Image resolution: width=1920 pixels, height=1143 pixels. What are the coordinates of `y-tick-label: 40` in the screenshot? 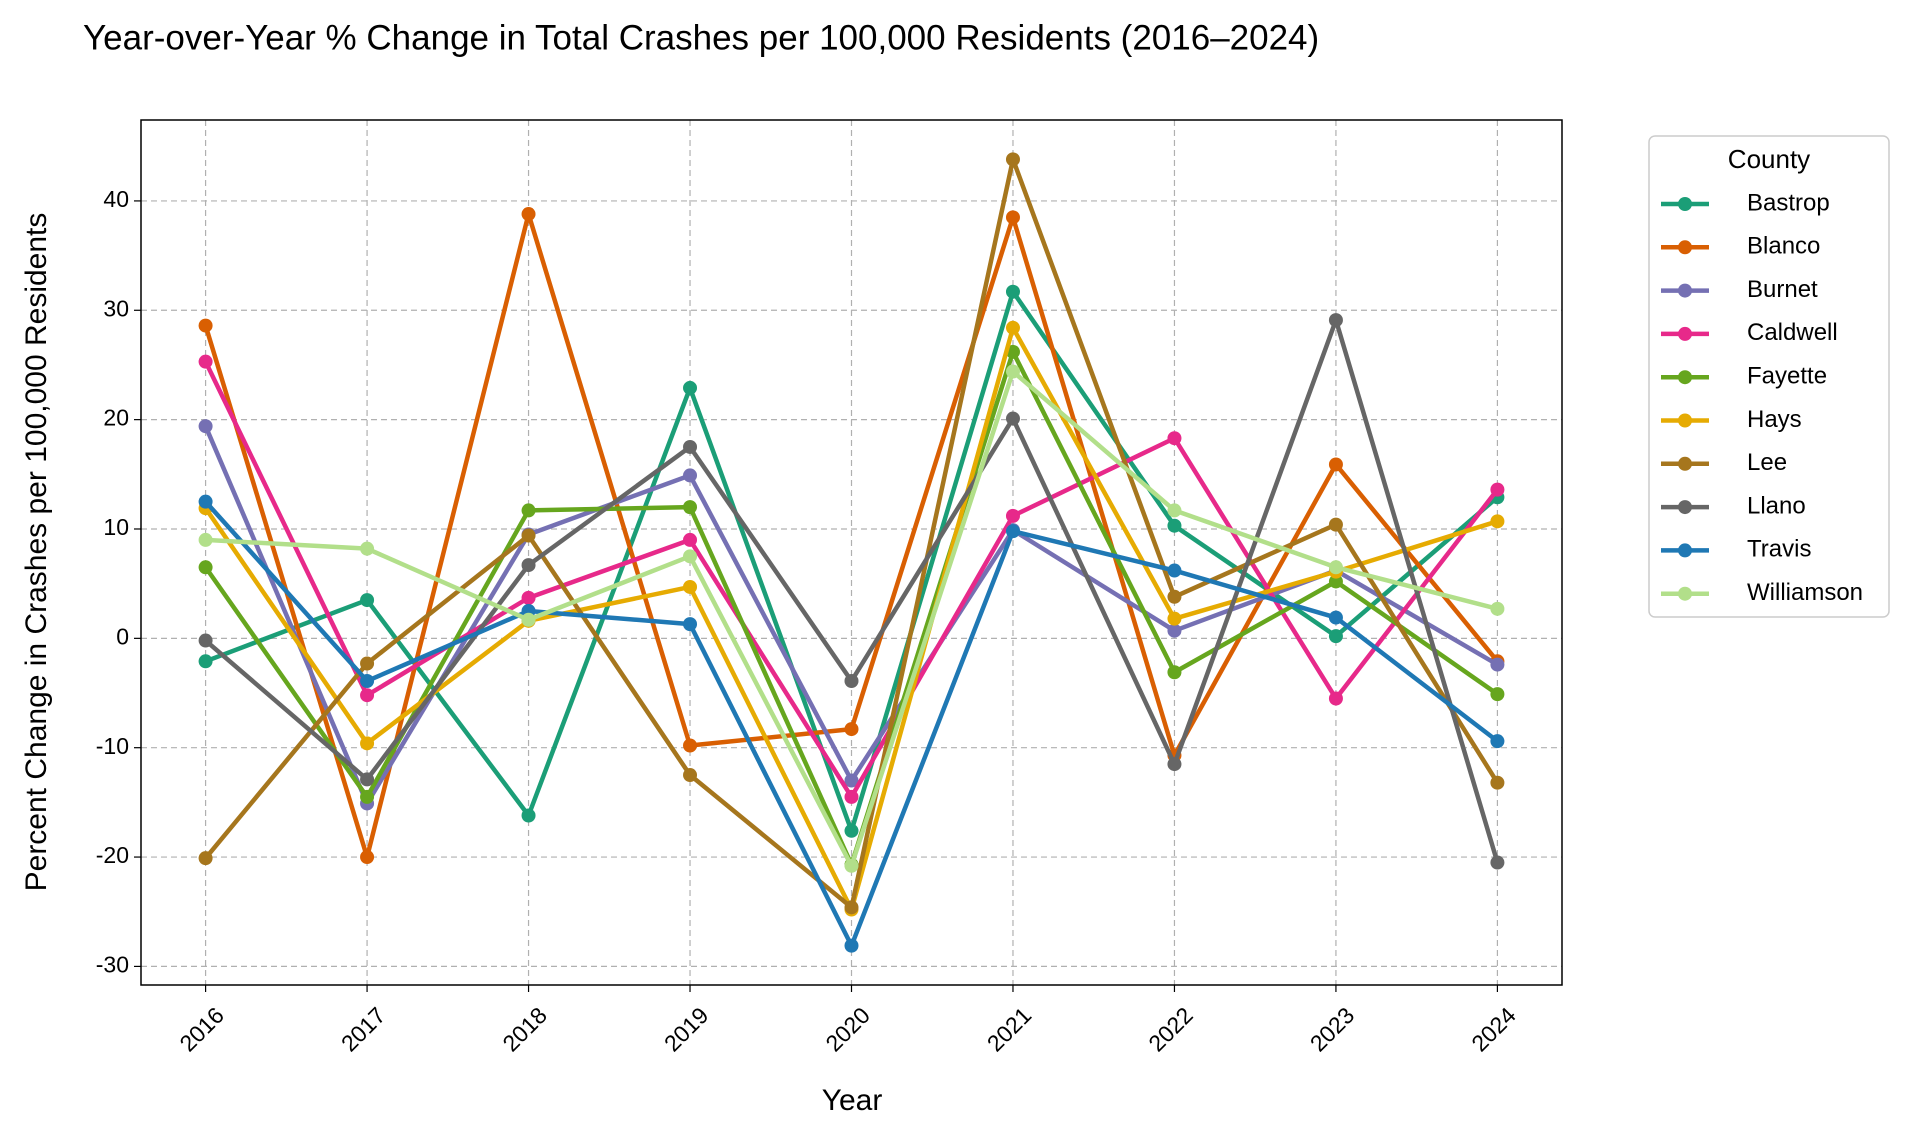 It's located at (116, 199).